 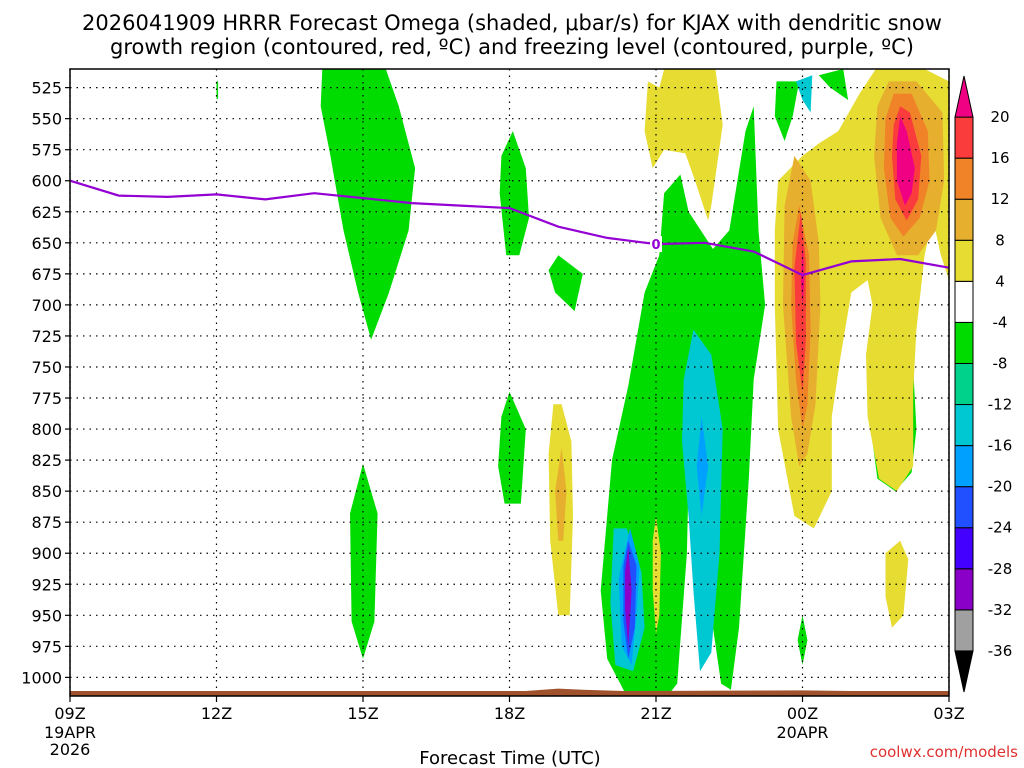 I want to click on y-tick-label-750: 750, so click(x=46, y=367).